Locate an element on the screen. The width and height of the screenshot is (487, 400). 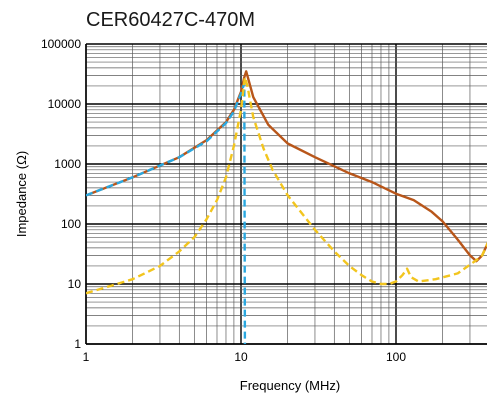
x-tick-label: 1 is located at coordinates (86, 357).